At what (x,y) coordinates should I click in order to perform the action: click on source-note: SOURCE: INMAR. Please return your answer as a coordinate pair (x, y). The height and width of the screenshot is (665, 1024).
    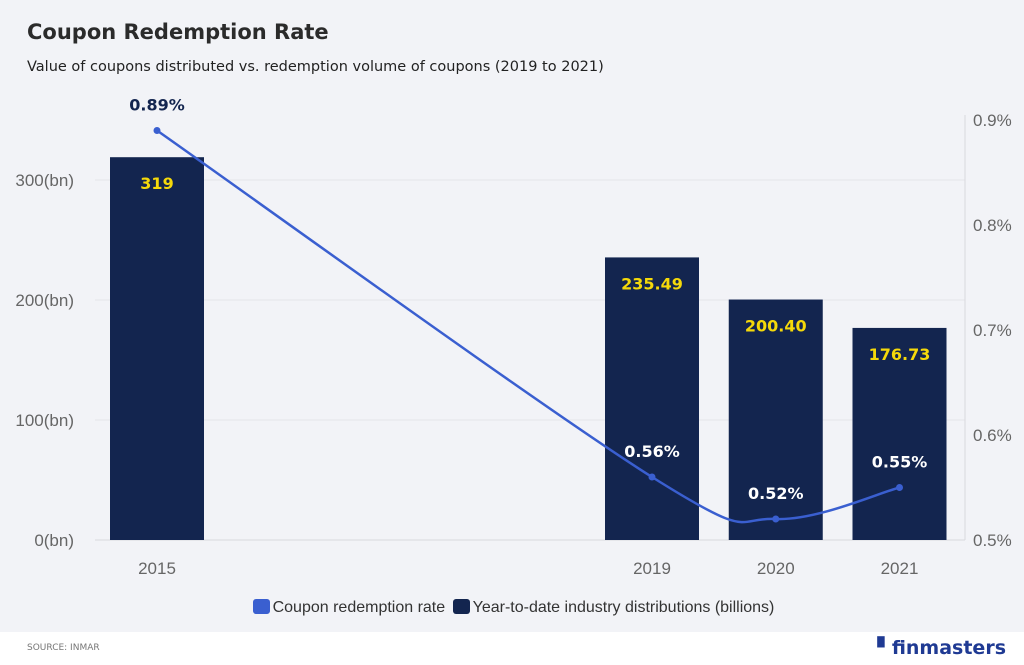
    Looking at the image, I should click on (63, 648).